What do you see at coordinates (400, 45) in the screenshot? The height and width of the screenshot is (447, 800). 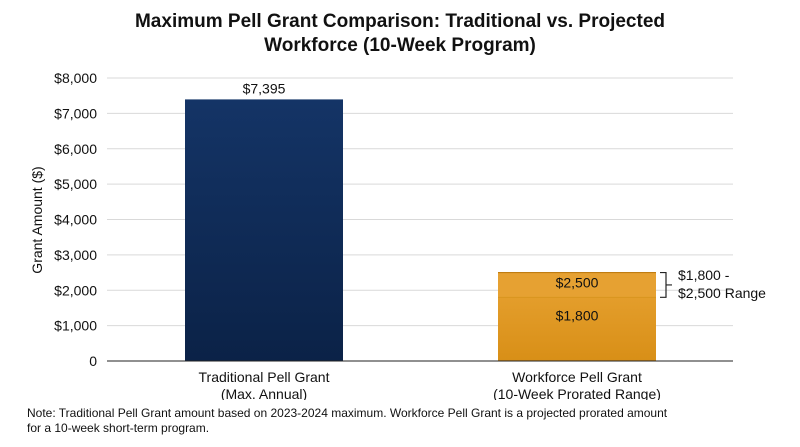 I see `chart-title-line-2: Workforce (10-Week Program)` at bounding box center [400, 45].